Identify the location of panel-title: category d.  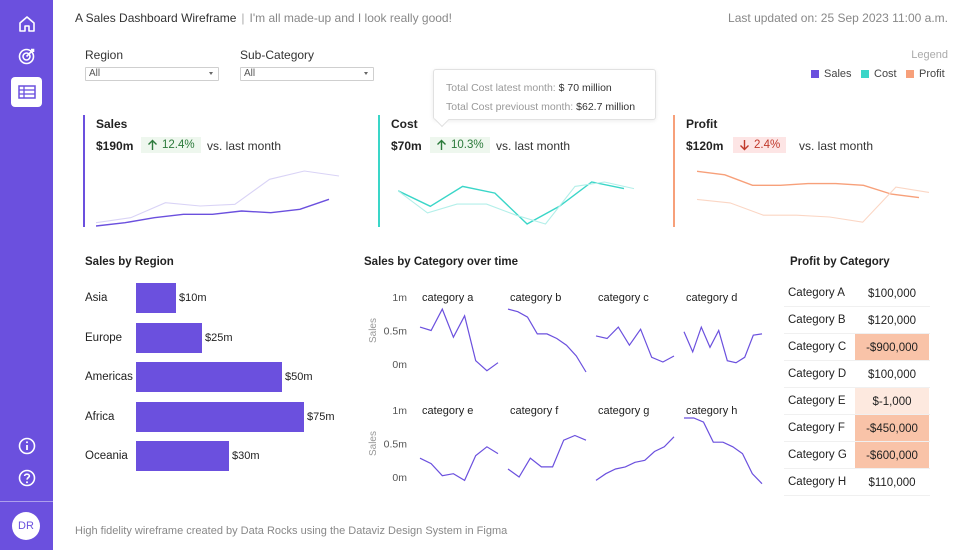
(711, 298).